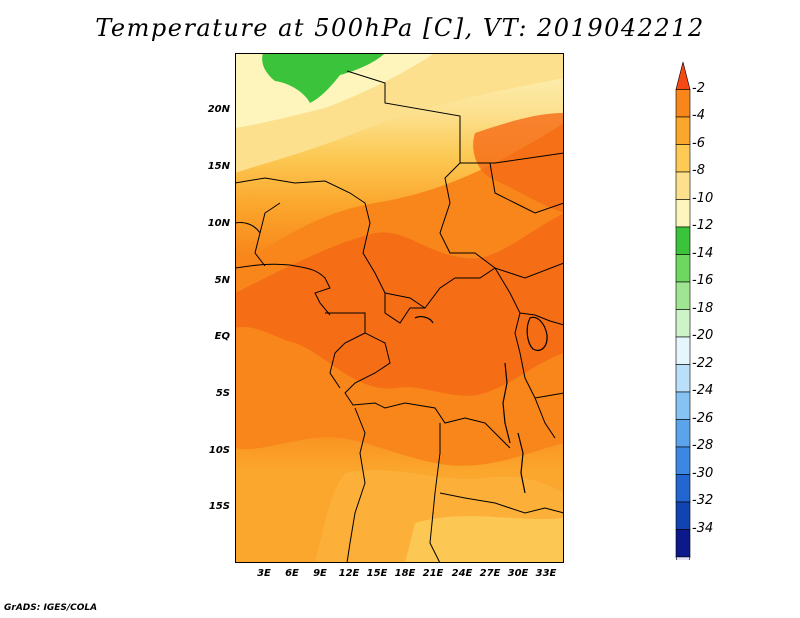 Image resolution: width=800 pixels, height=618 pixels. Describe the element at coordinates (218, 223) in the screenshot. I see `lat-label-10n: 10N` at that location.